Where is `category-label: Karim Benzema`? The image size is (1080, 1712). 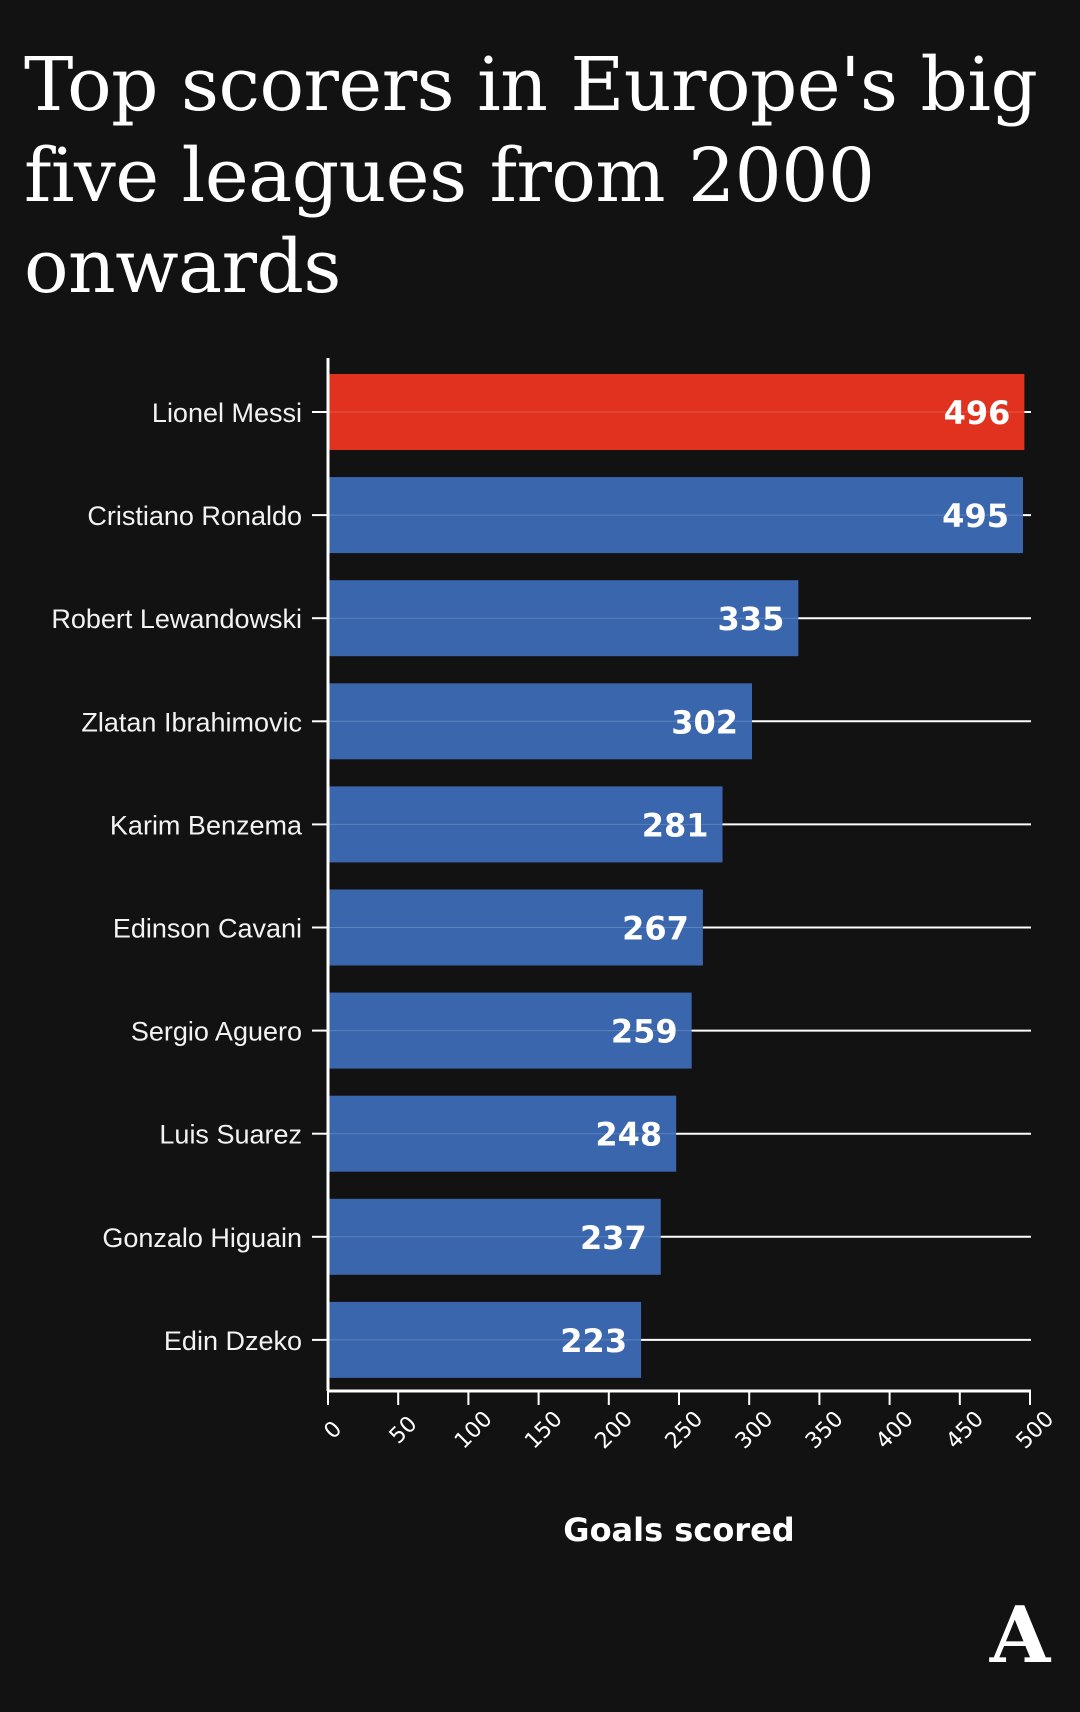
category-label: Karim Benzema is located at coordinates (206, 825).